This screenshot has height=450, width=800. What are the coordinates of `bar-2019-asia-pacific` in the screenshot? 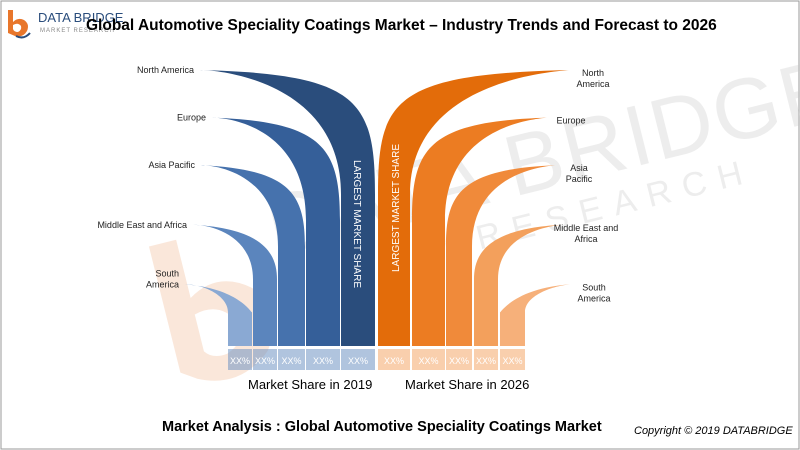 It's located at (253, 255).